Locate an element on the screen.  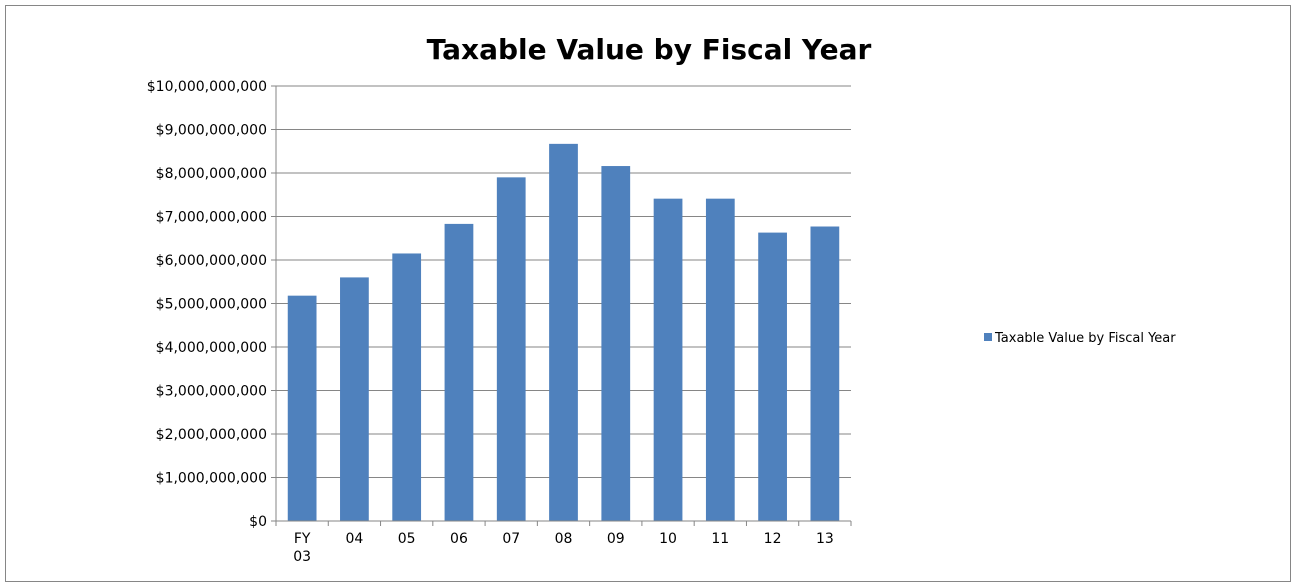
legend: Taxable Value by Fiscal Year is located at coordinates (1080, 338).